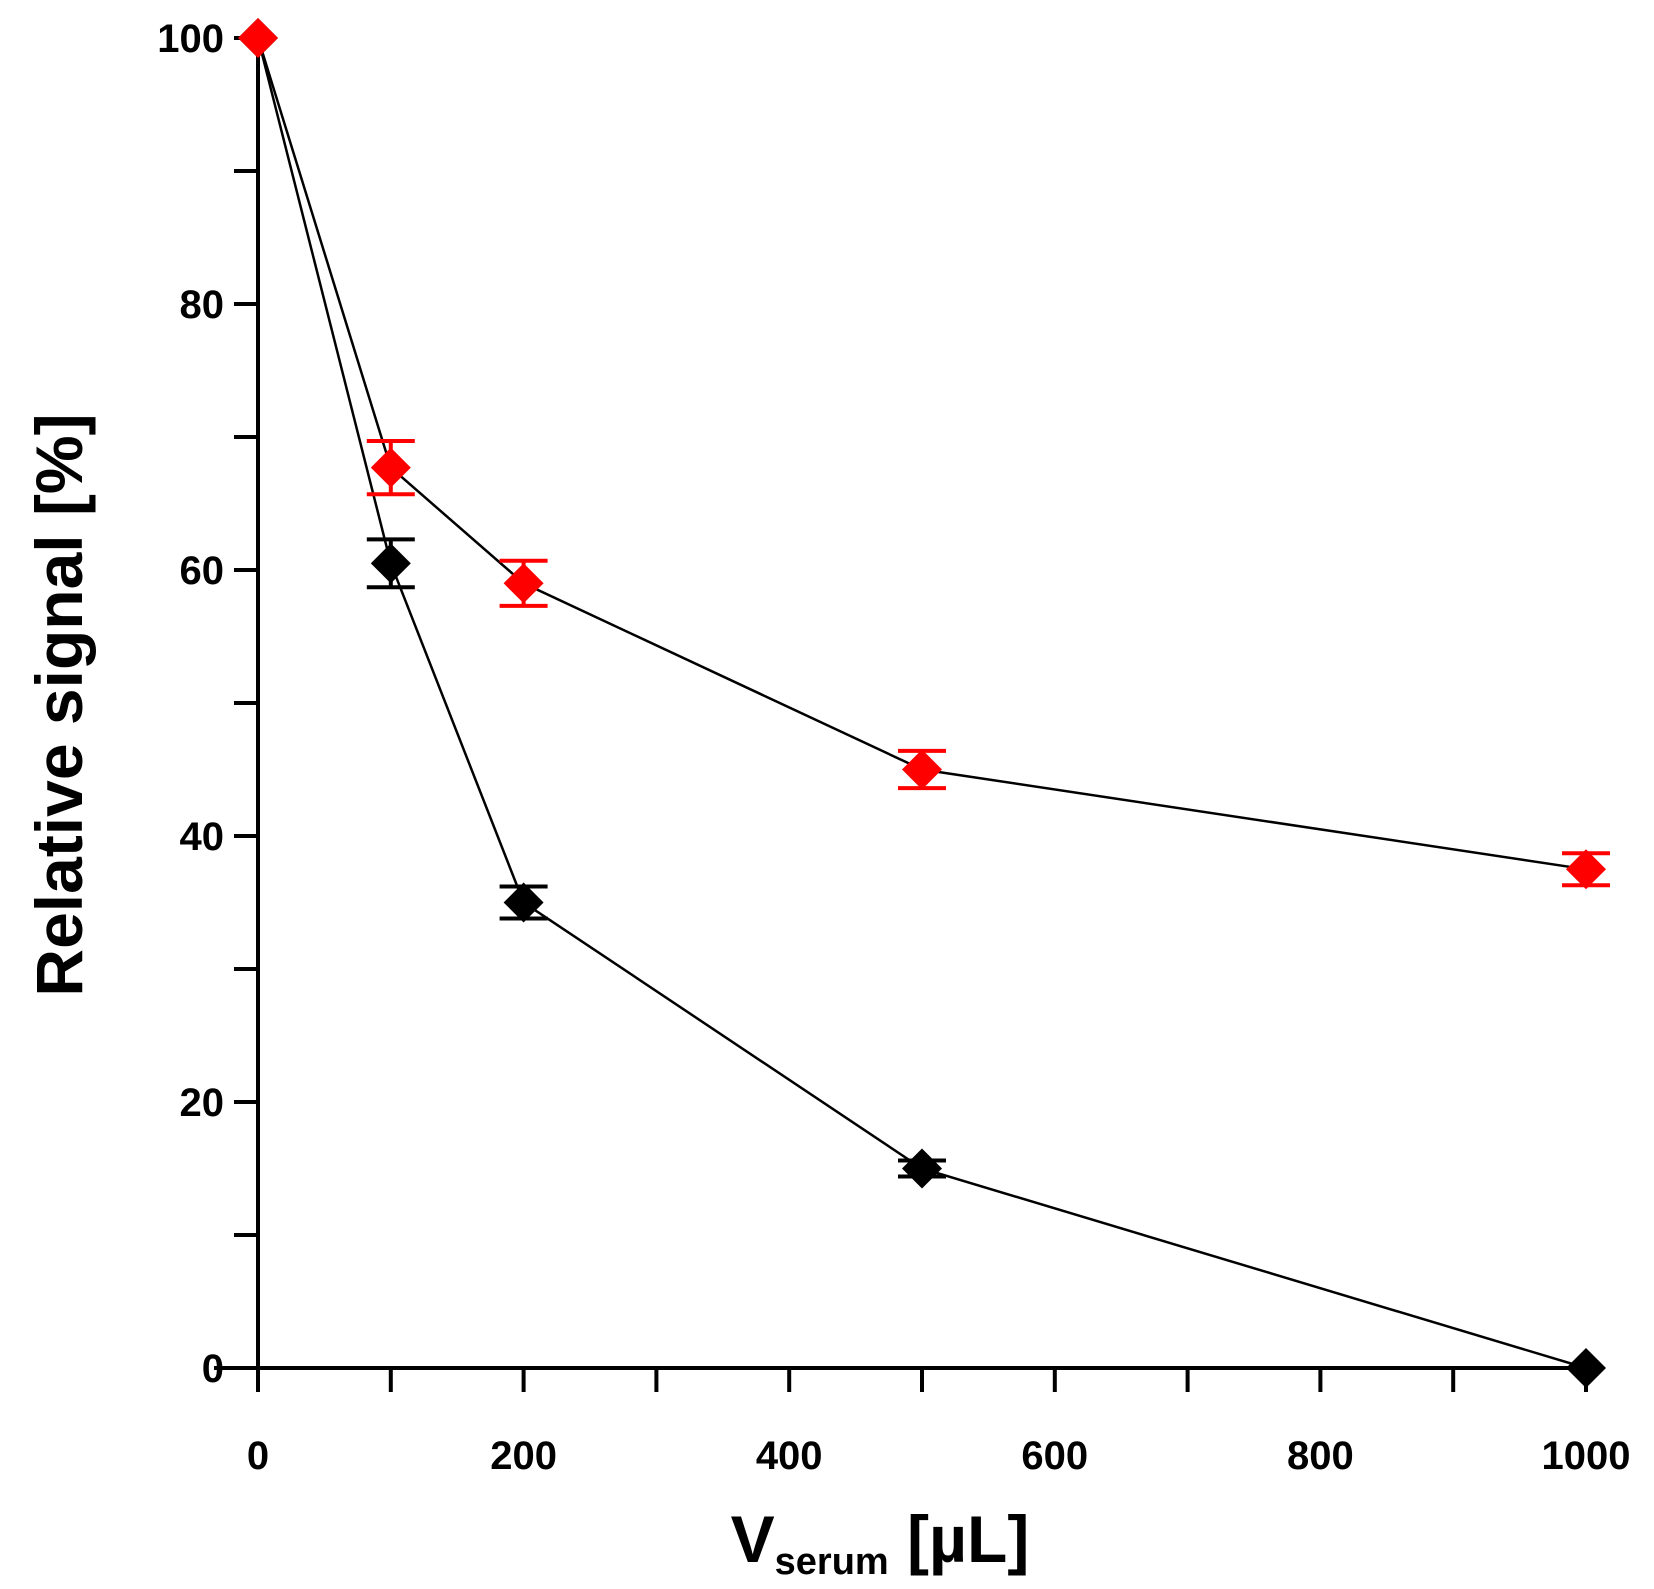 Image resolution: width=1654 pixels, height=1589 pixels. What do you see at coordinates (202, 1103) in the screenshot?
I see `y-tick-label: 20` at bounding box center [202, 1103].